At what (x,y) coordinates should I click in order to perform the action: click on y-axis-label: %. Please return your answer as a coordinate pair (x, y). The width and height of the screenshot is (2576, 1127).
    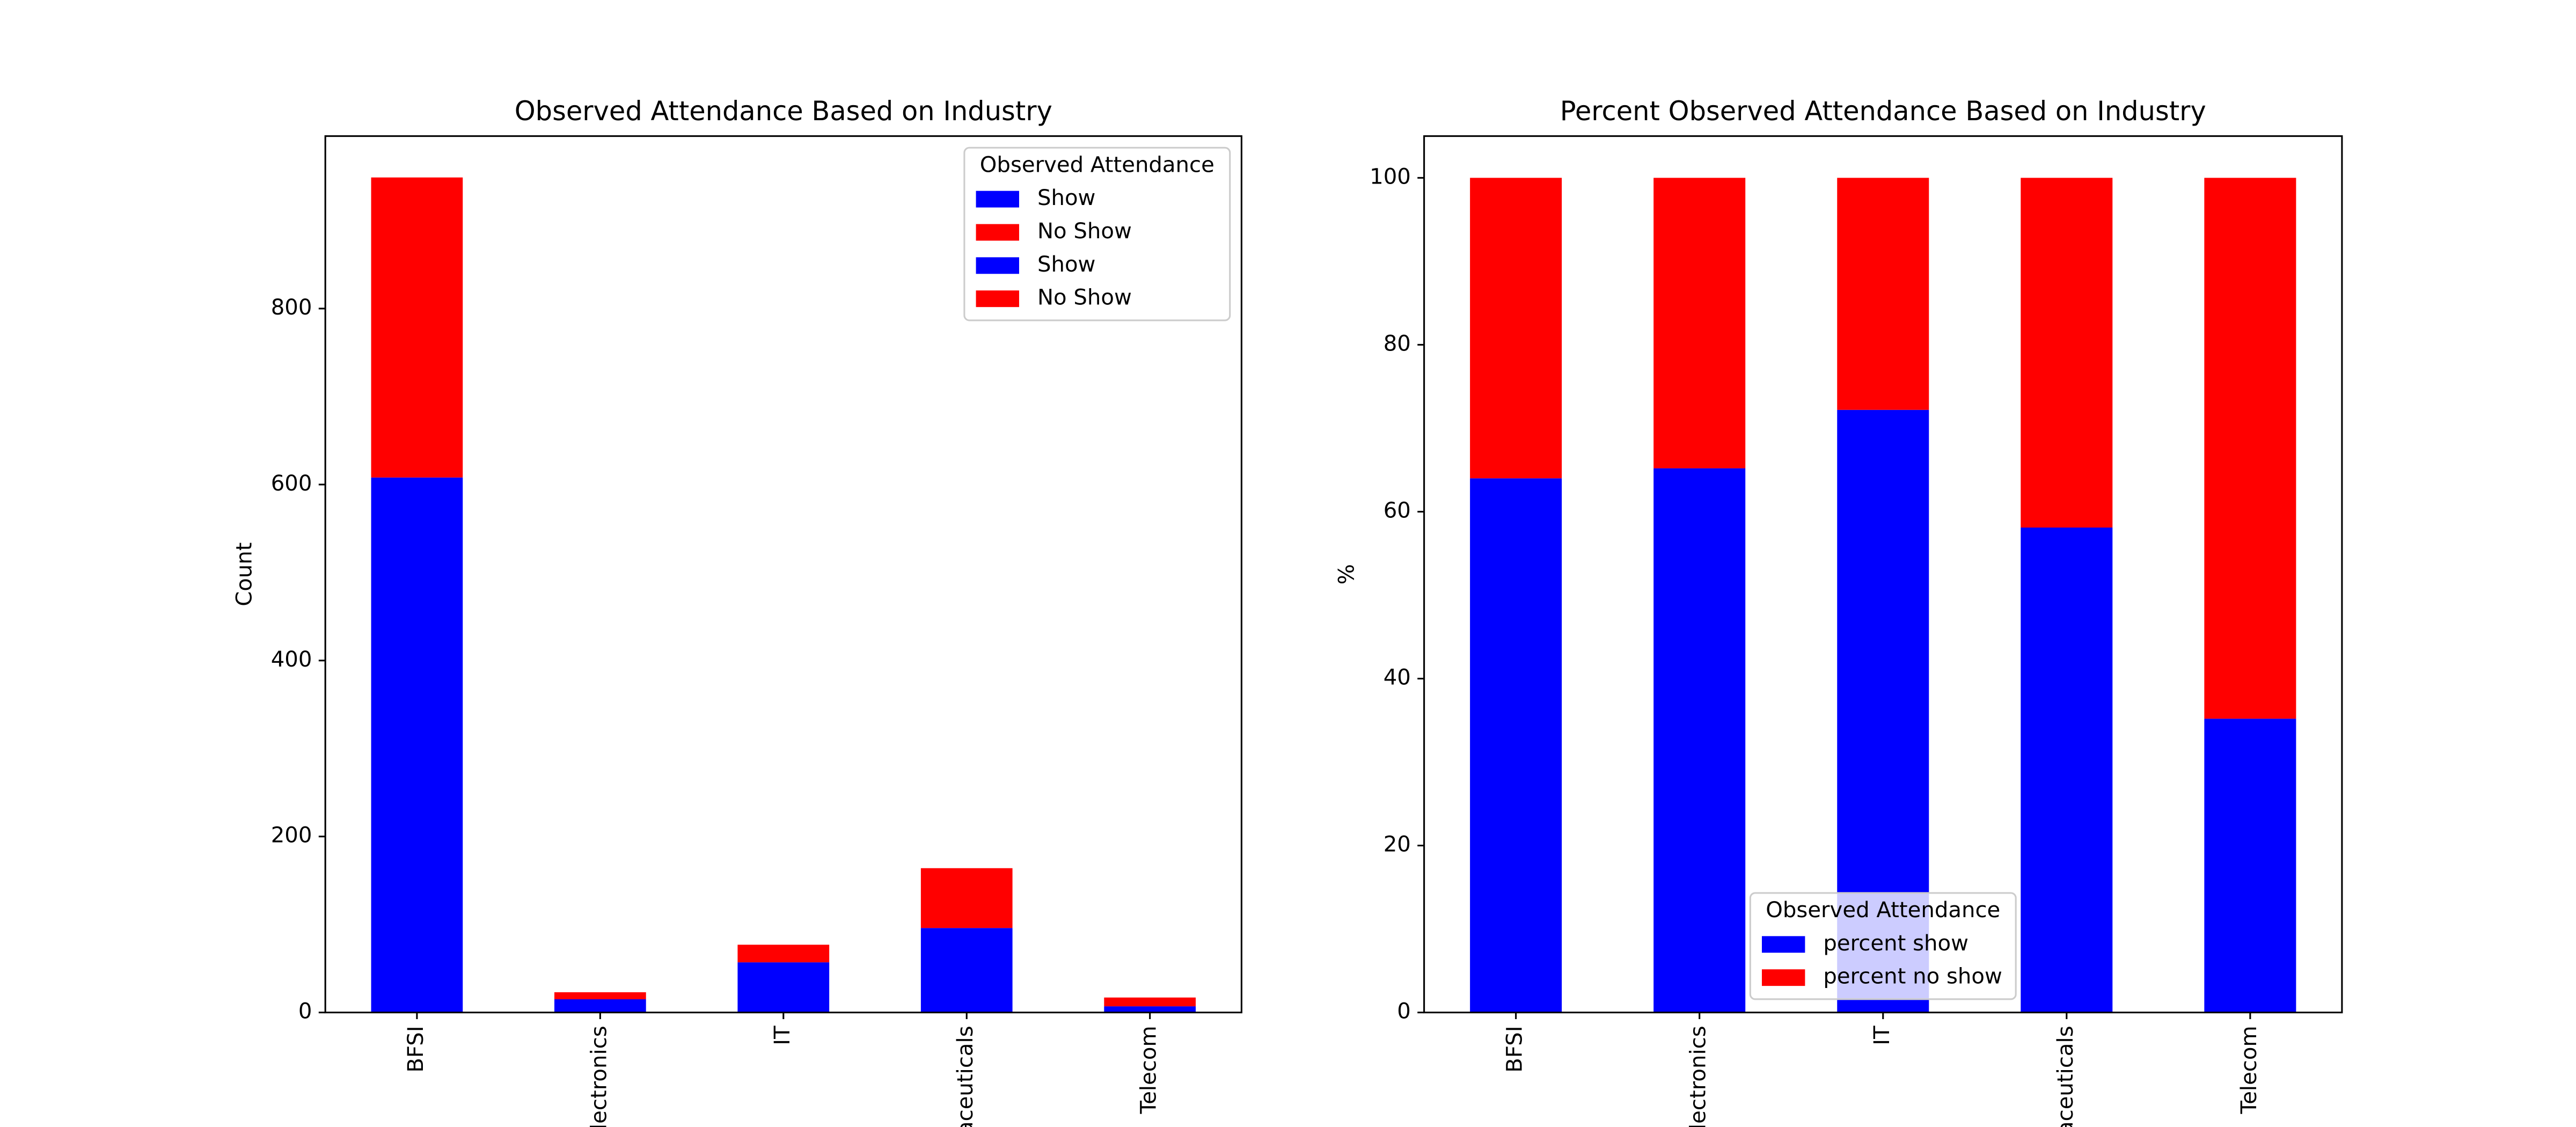
    Looking at the image, I should click on (1346, 574).